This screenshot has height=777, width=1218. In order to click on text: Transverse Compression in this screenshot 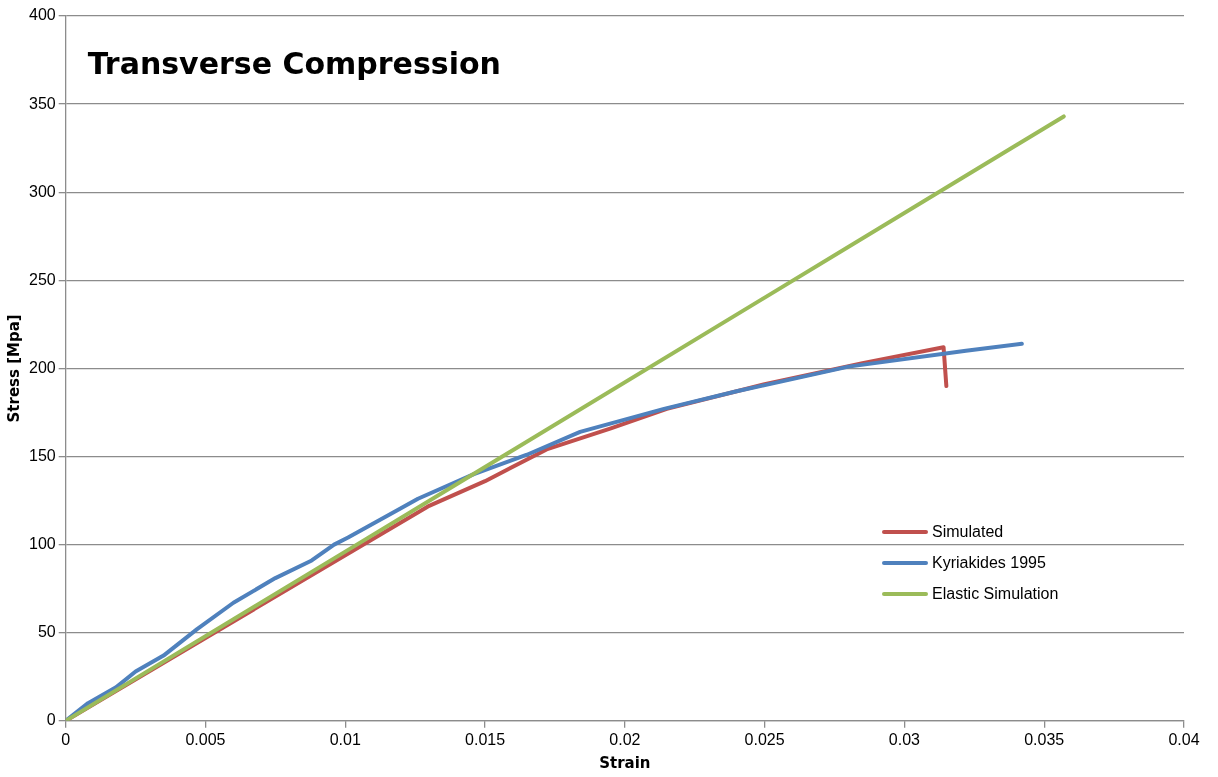, I will do `click(294, 63)`.